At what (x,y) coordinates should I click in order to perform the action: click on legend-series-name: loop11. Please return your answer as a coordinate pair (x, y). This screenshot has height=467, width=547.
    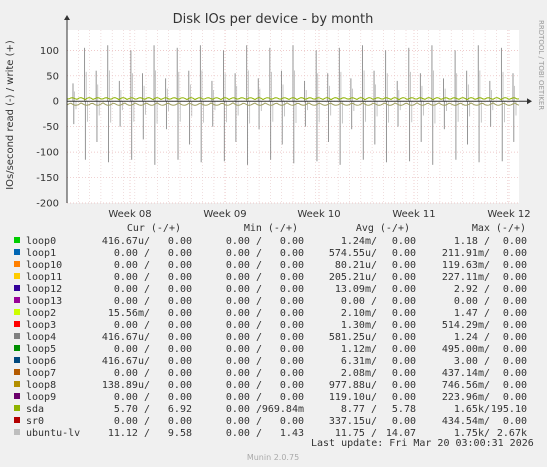
    Looking at the image, I should click on (44, 277).